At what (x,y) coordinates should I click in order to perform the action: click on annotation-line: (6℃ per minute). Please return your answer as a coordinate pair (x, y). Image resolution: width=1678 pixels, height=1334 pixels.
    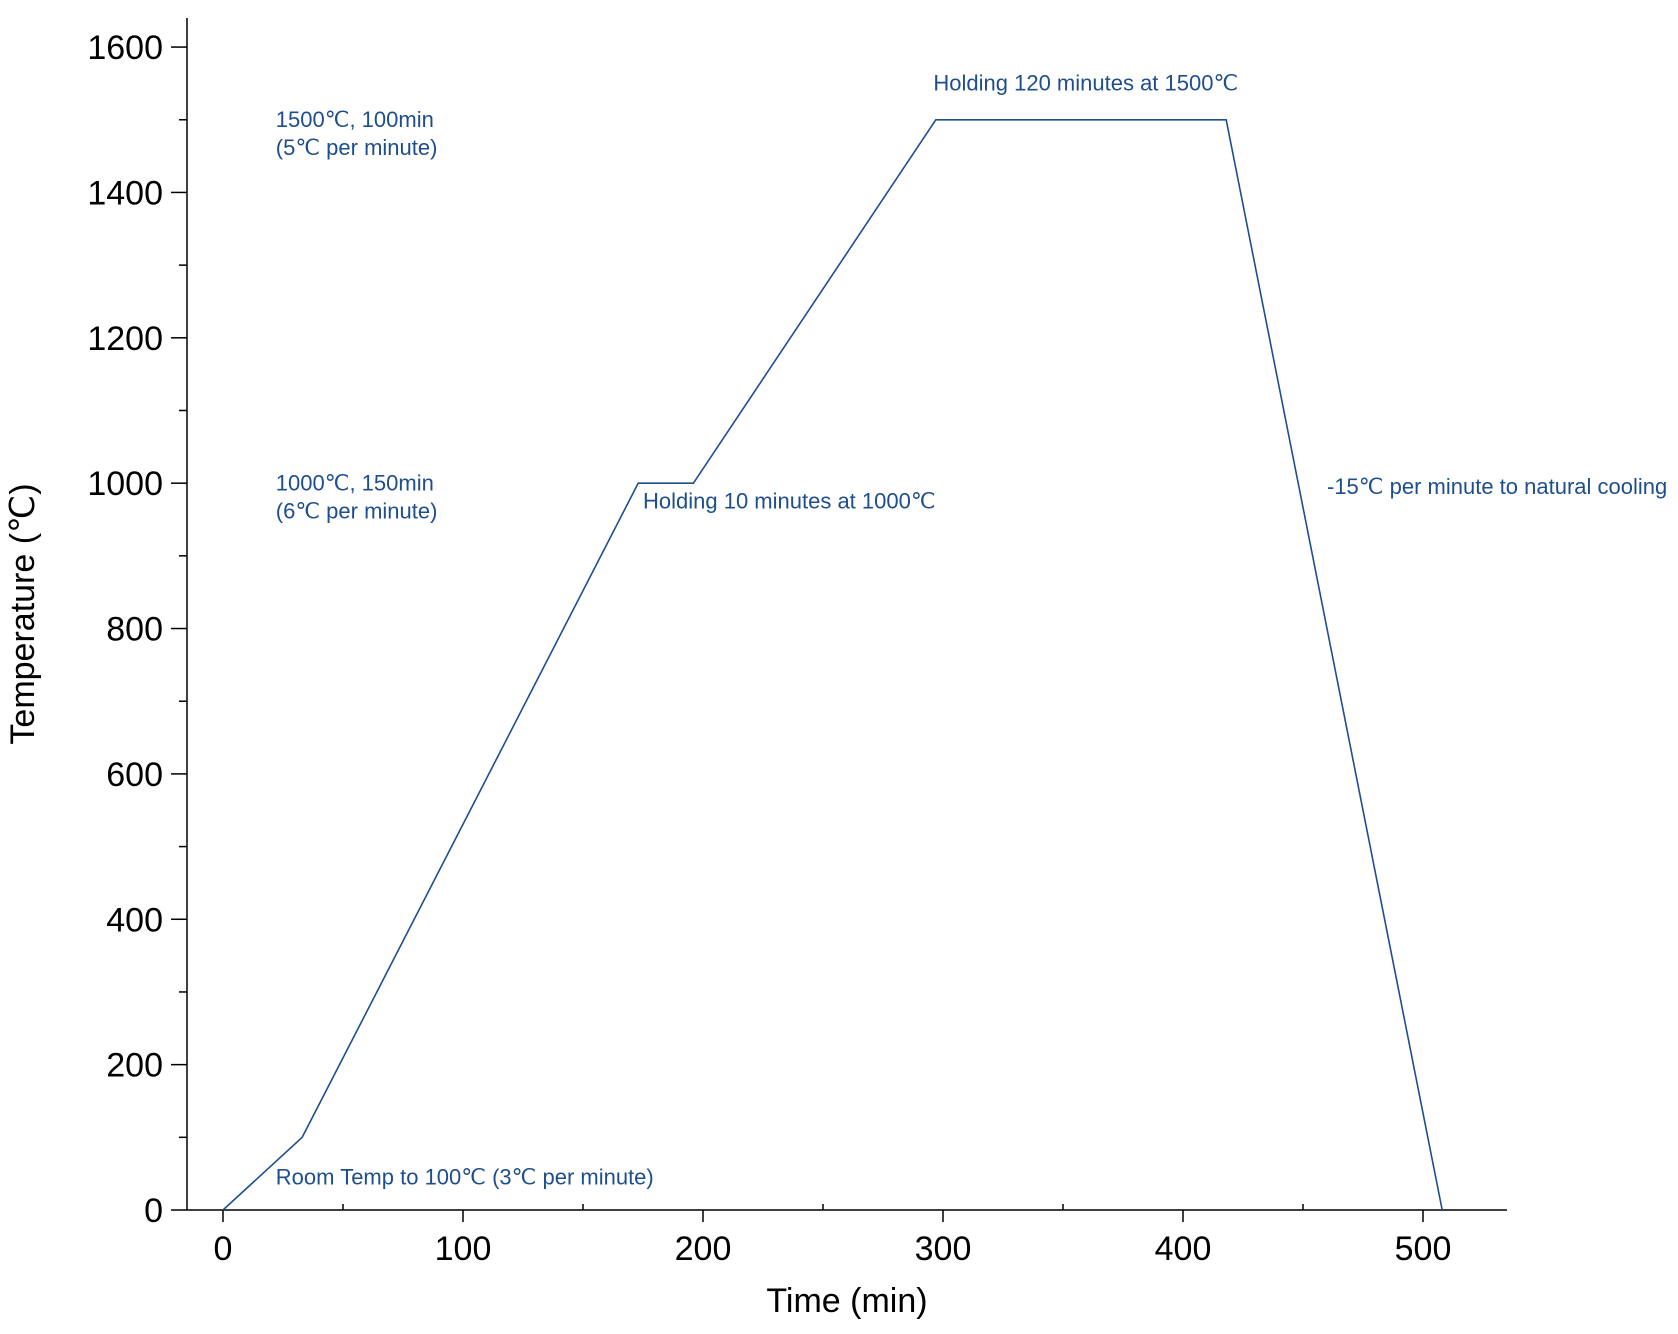
    Looking at the image, I should click on (357, 510).